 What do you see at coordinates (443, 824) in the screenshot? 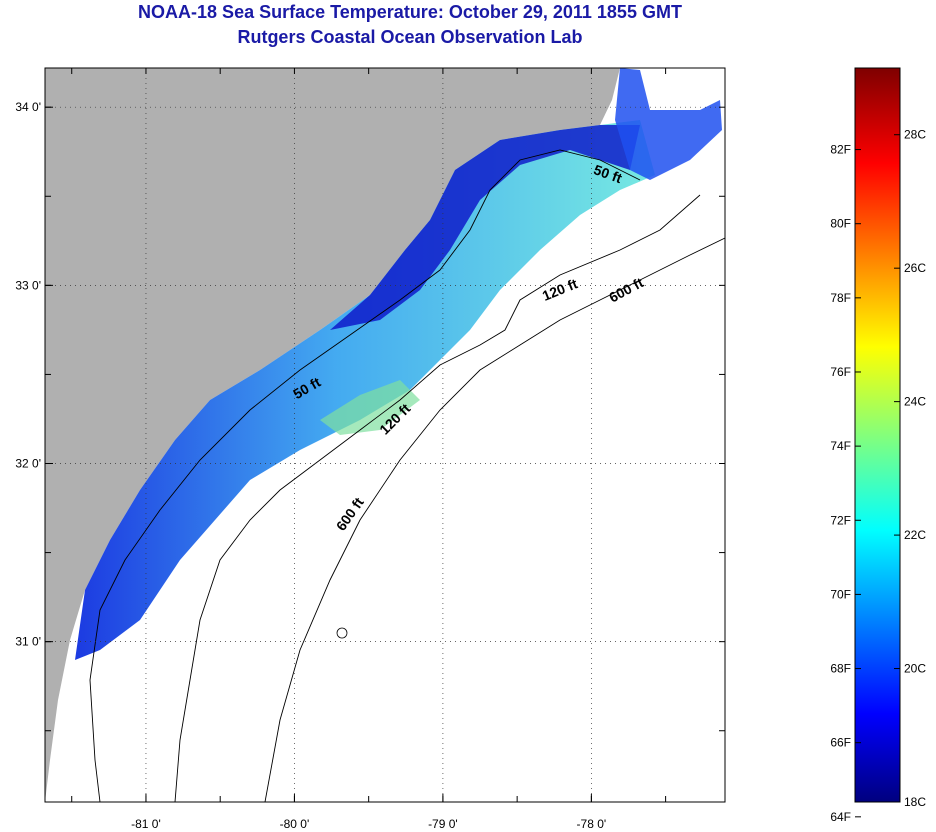
I see `lon-tick-label: -79 0'` at bounding box center [443, 824].